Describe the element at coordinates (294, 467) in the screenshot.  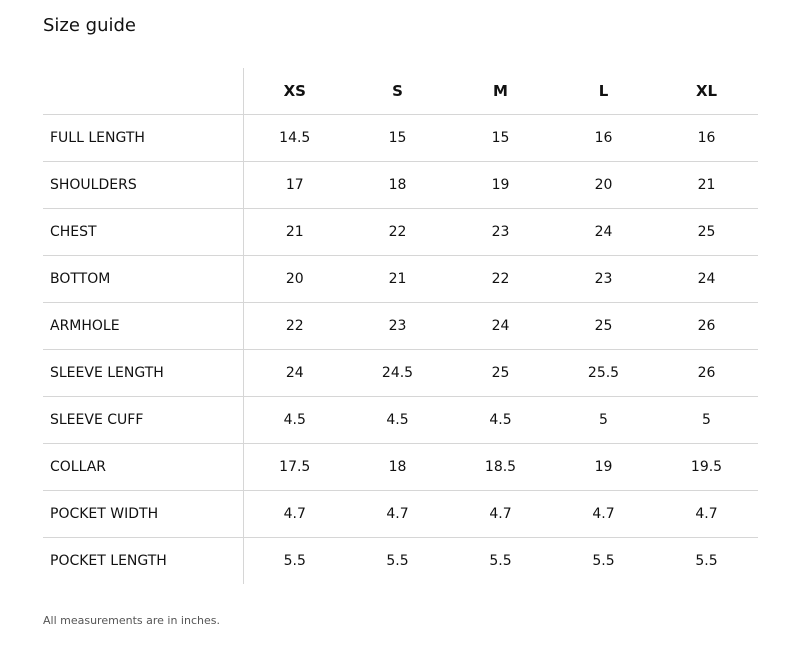
I see `table-cell: 17.5` at that location.